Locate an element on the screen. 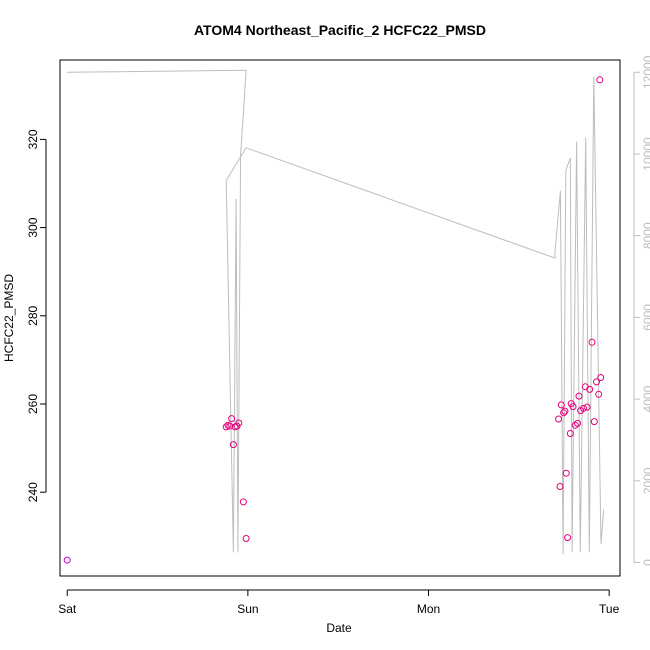  x-tick-label: Sun is located at coordinates (247, 609).